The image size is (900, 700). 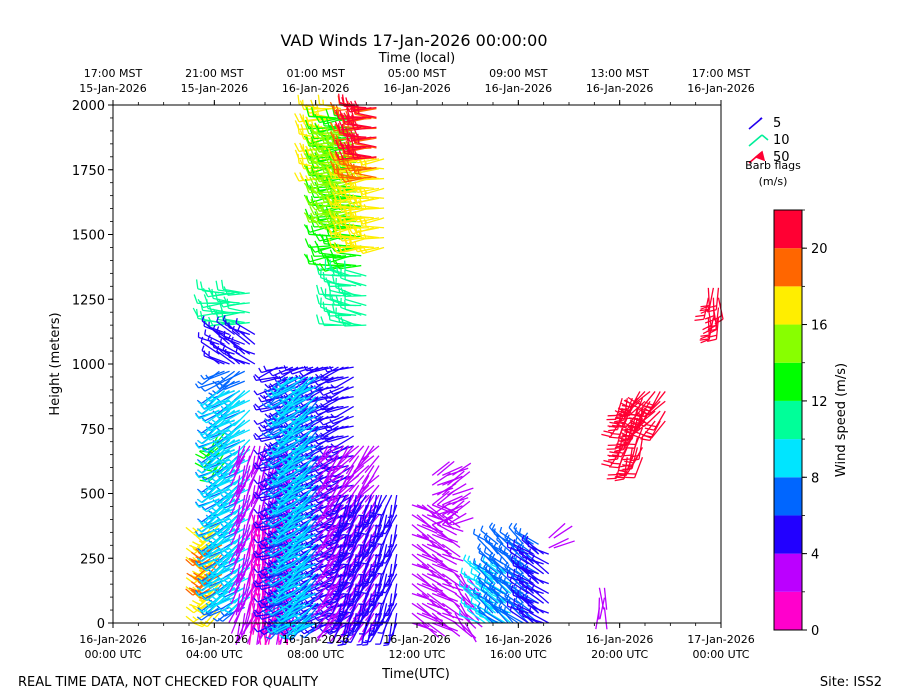 I want to click on top-tick-time: 17:00 MST, so click(x=113, y=73).